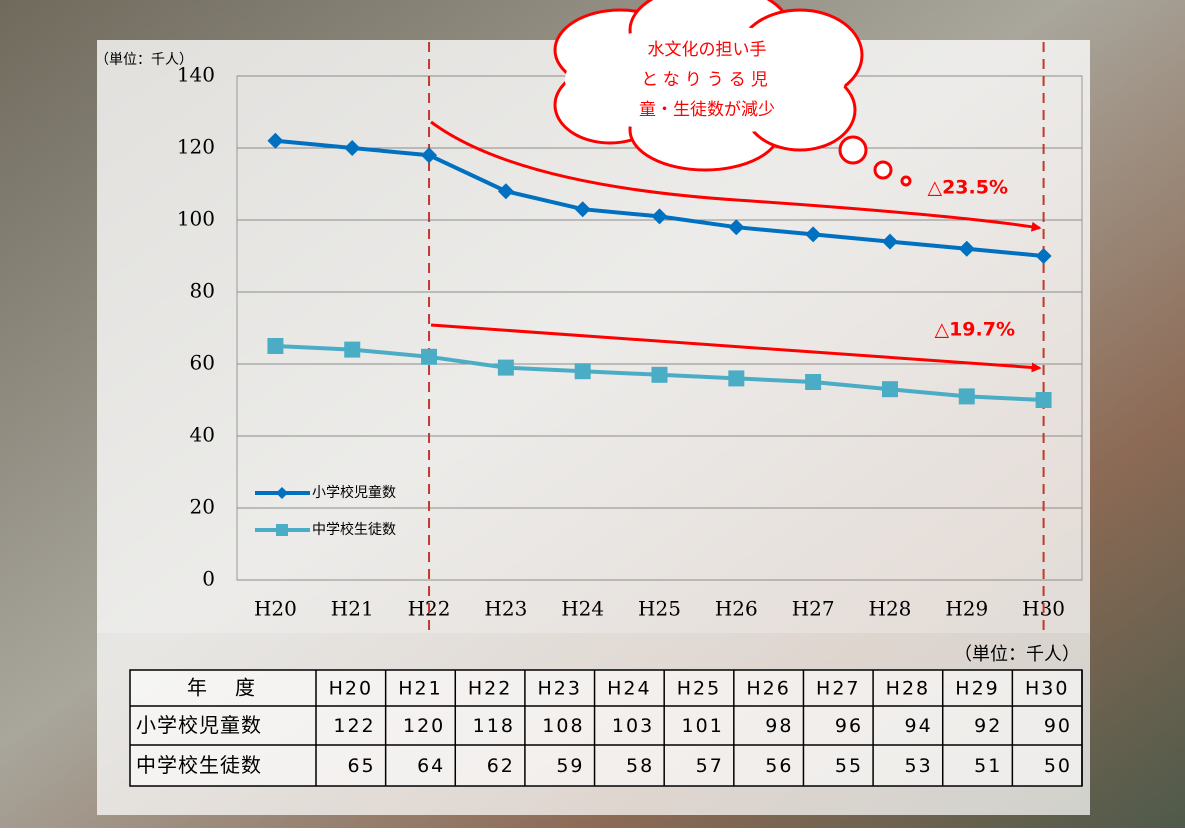 Image resolution: width=1185 pixels, height=832 pixels. Describe the element at coordinates (732, 93) in the screenshot. I see `cloud` at that location.